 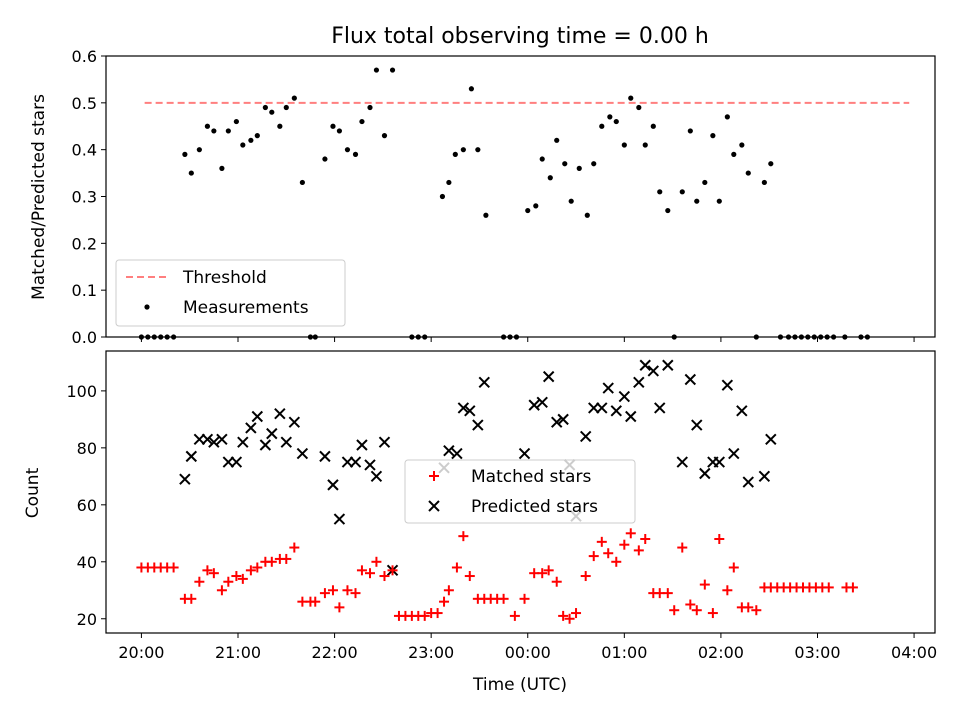 I want to click on legend-bottom: Matched stars Predicted stars, so click(x=520, y=491).